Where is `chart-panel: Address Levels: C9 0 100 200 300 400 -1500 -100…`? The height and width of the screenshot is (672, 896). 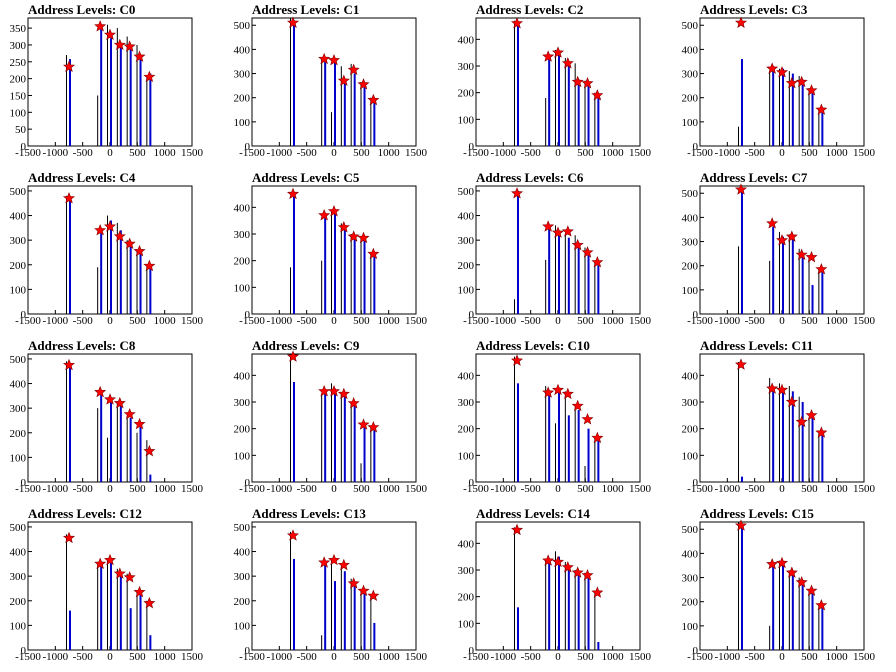
chart-panel: Address Levels: C9 0 100 200 300 400 -1500 -100… is located at coordinates (336, 420).